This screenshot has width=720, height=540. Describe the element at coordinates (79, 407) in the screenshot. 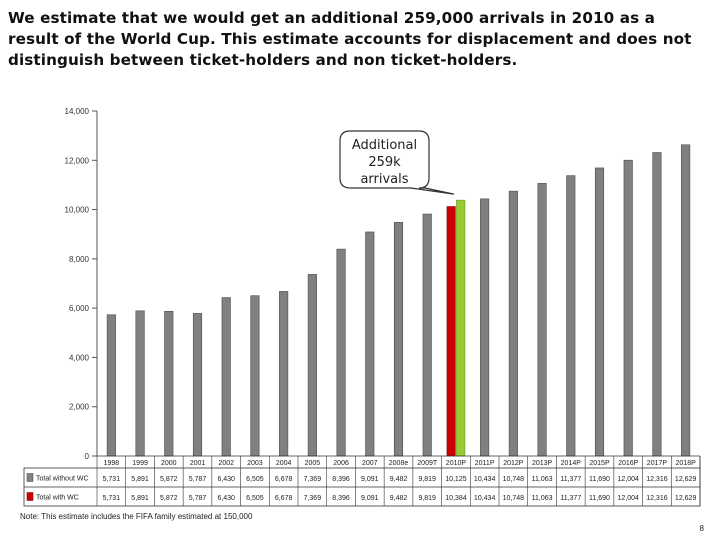

I see `y-tick-label: 2,000` at that location.